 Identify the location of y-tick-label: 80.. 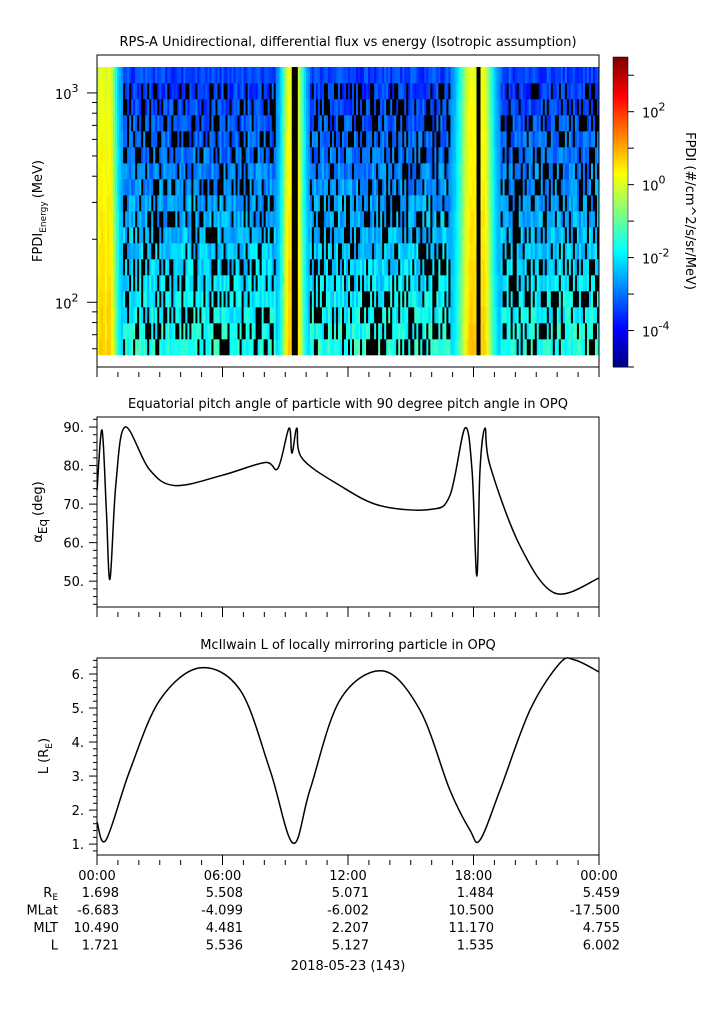
(73, 467).